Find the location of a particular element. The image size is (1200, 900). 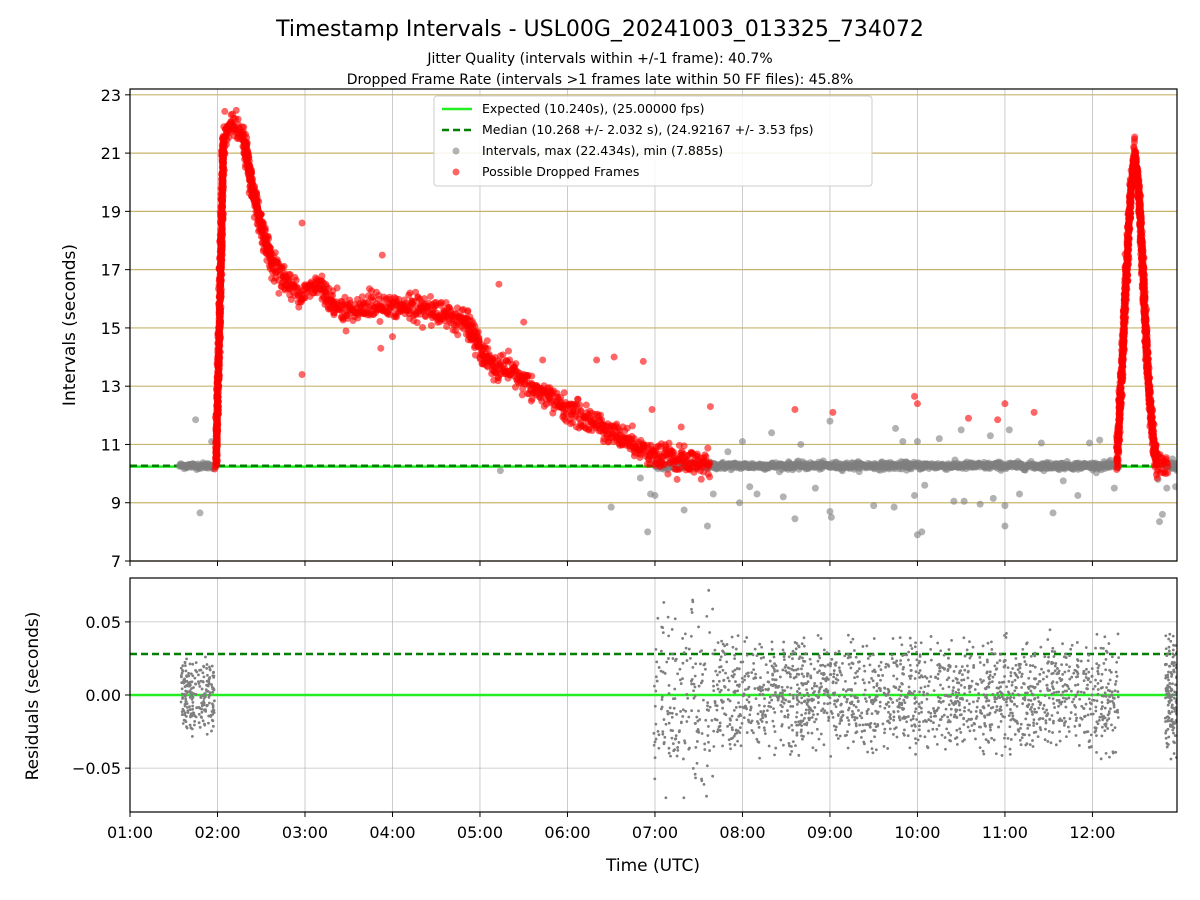

legend-intervals-label: Intervals, max (22.434s), min (7.885s) is located at coordinates (602, 150).